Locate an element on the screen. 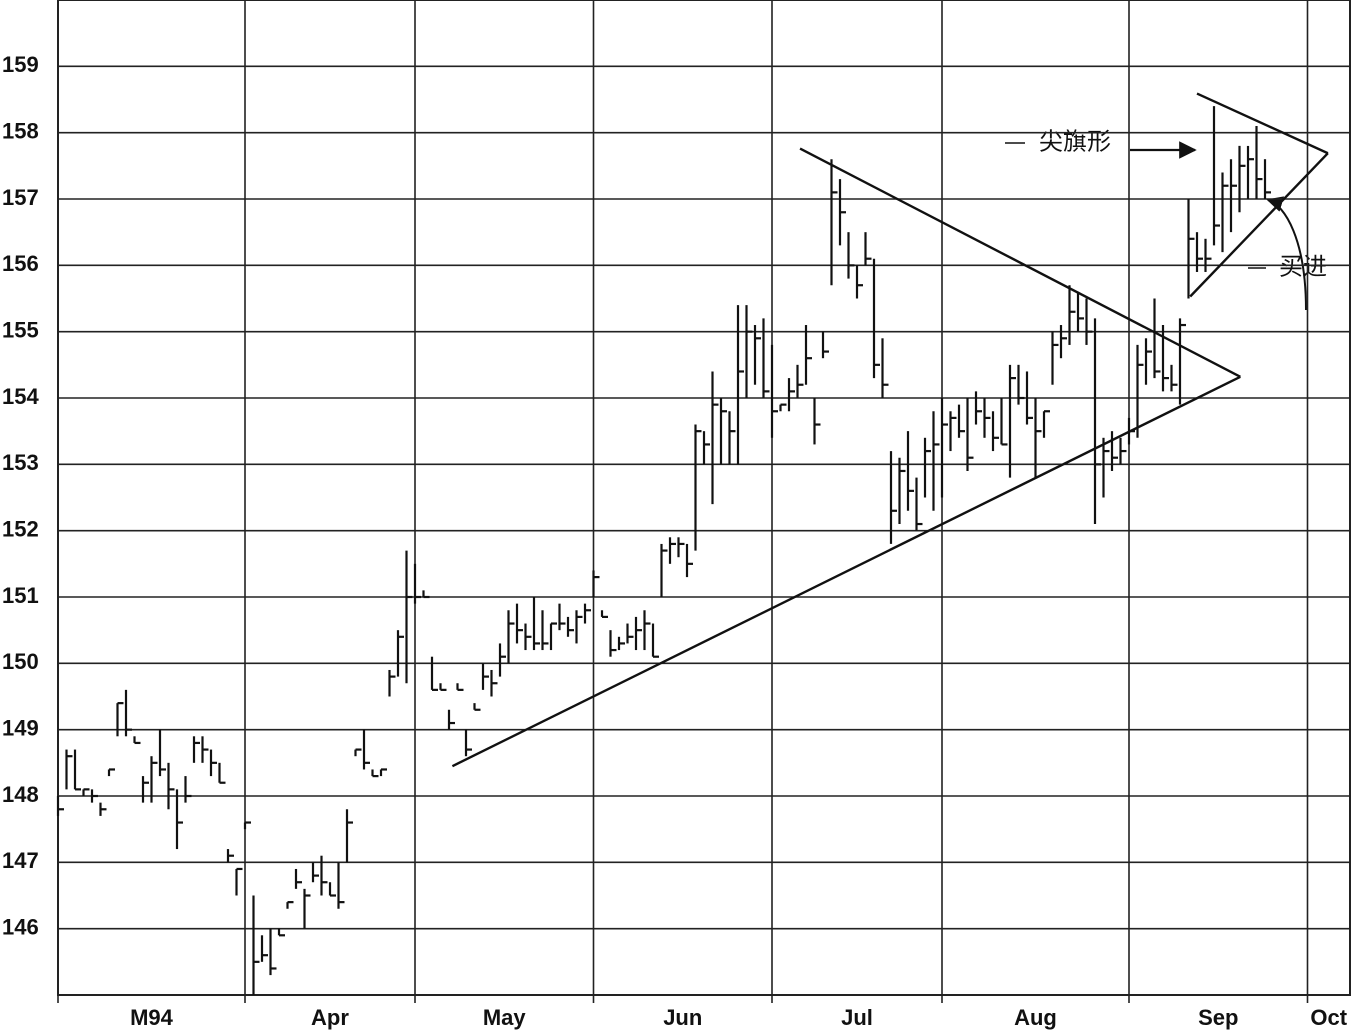 The height and width of the screenshot is (1034, 1356). y-tick-label: 155 is located at coordinates (20, 329).